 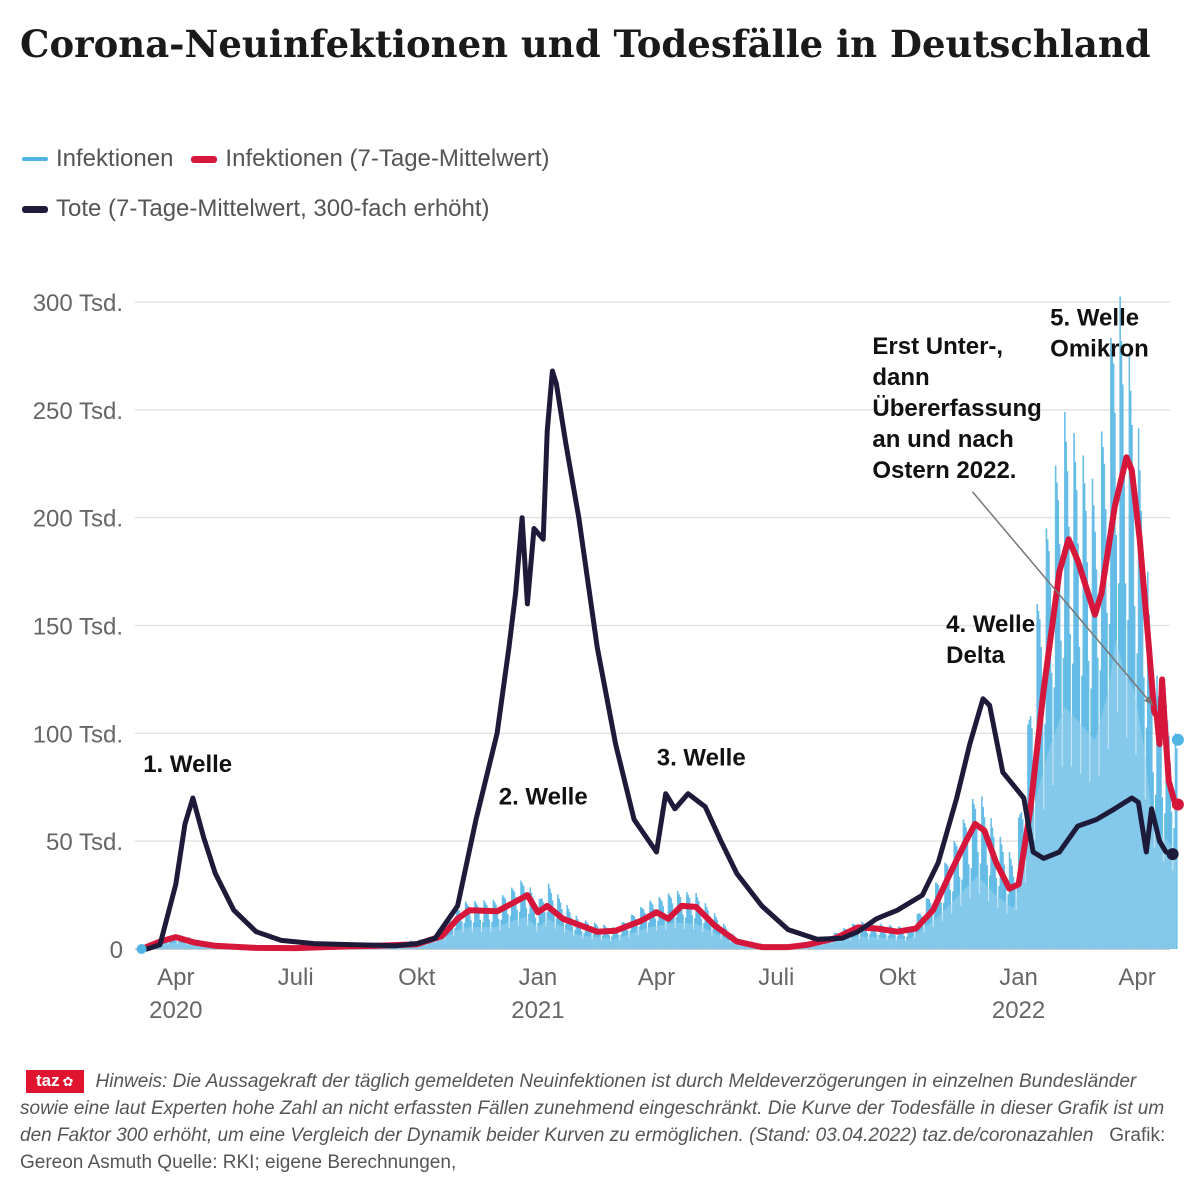 I want to click on x-tick-label: Juli, so click(x=296, y=977).